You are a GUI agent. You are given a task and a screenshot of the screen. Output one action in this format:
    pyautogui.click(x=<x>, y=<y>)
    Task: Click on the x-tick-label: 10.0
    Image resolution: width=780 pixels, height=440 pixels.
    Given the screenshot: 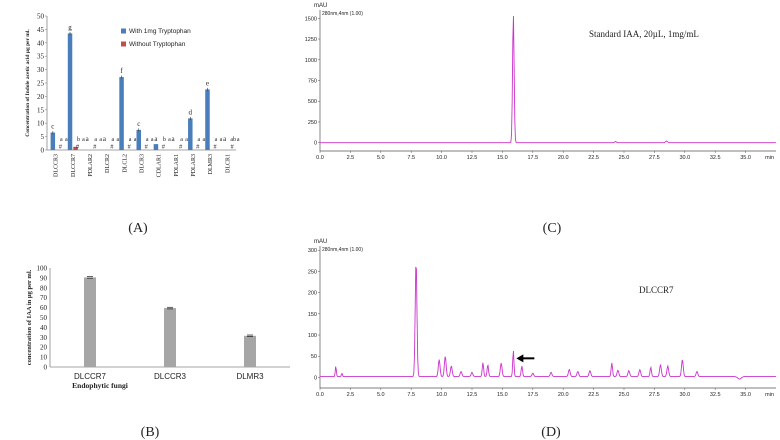 What is the action you would take?
    pyautogui.click(x=441, y=158)
    